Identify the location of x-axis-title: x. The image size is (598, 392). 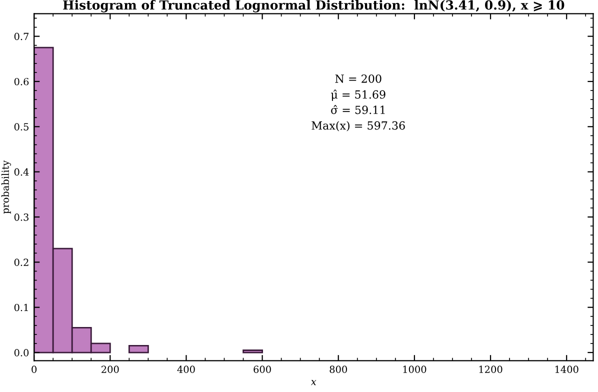
(313, 383).